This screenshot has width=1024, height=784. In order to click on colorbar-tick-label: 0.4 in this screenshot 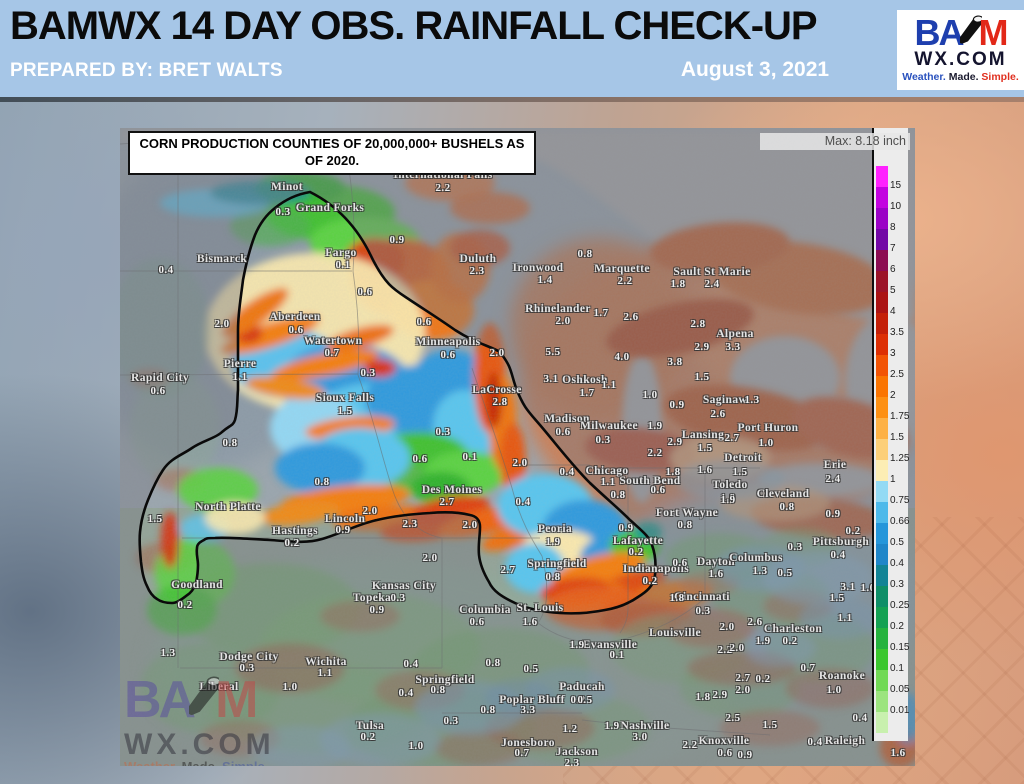, I will do `click(897, 563)`.